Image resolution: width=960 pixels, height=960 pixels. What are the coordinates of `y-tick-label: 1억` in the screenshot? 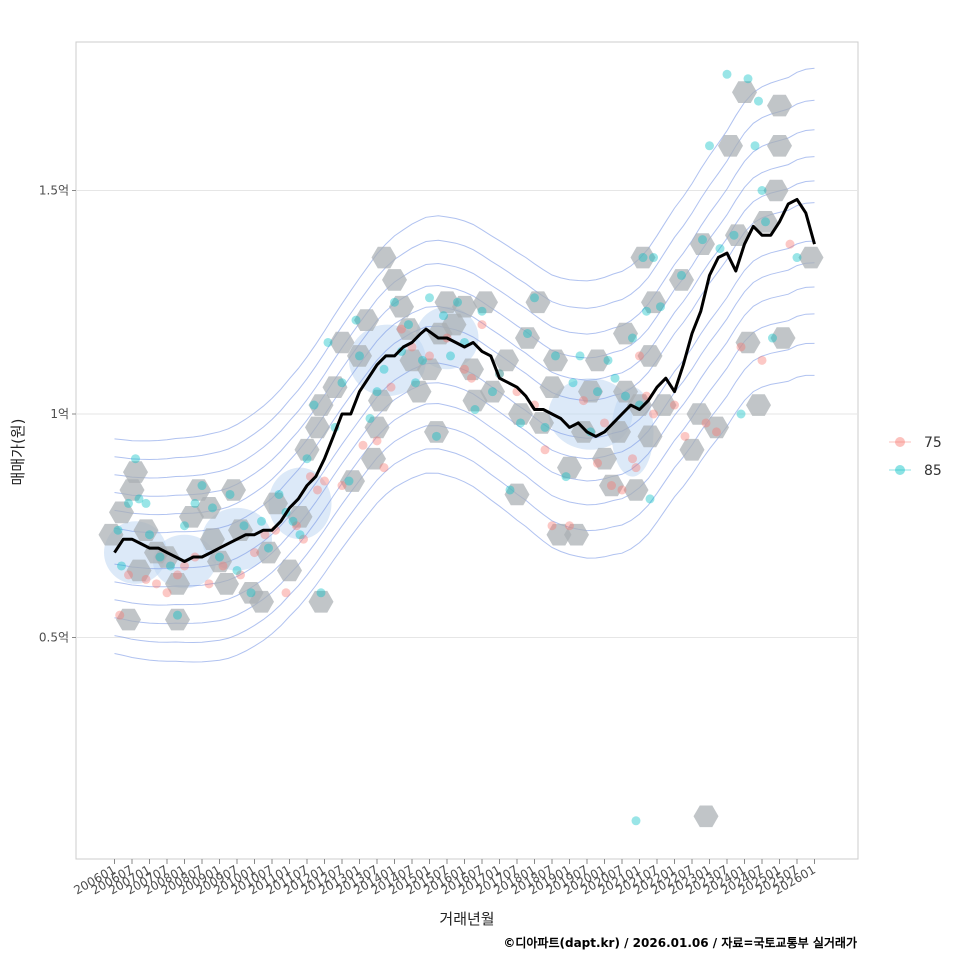 It's located at (59, 414).